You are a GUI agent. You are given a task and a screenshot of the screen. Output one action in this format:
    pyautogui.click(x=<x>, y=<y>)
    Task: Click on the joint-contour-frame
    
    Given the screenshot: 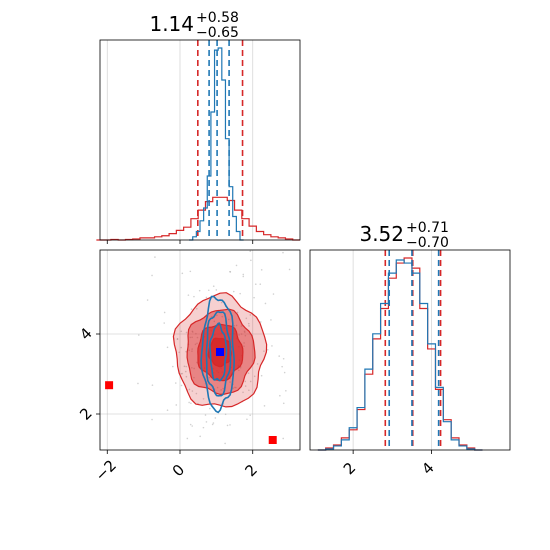 What is the action you would take?
    pyautogui.click(x=200, y=350)
    